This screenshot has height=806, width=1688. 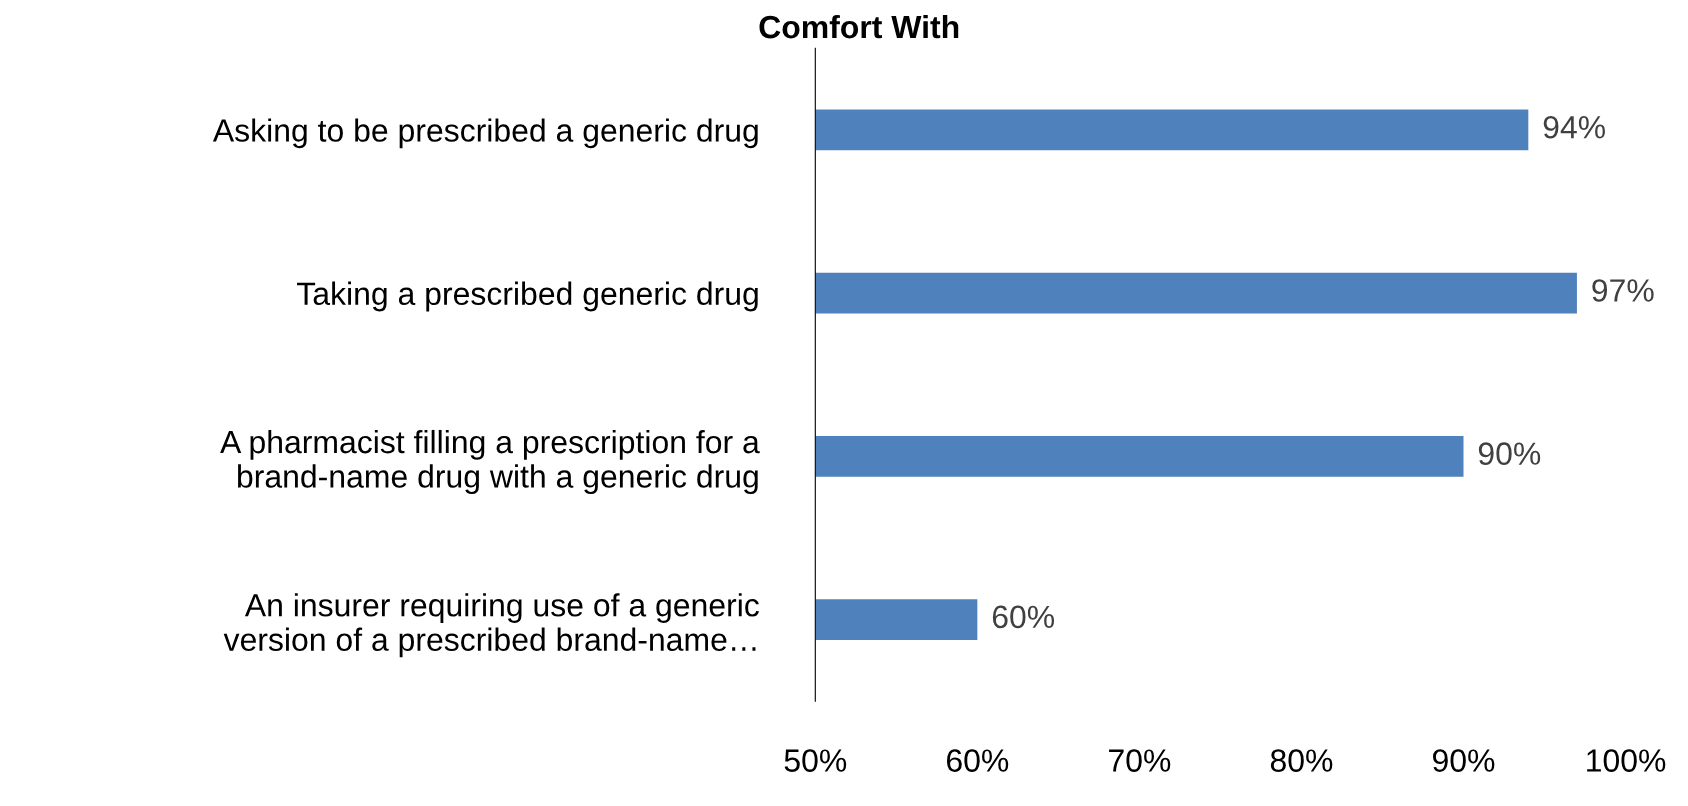 What do you see at coordinates (1626, 760) in the screenshot?
I see `x-tick-label: 100%` at bounding box center [1626, 760].